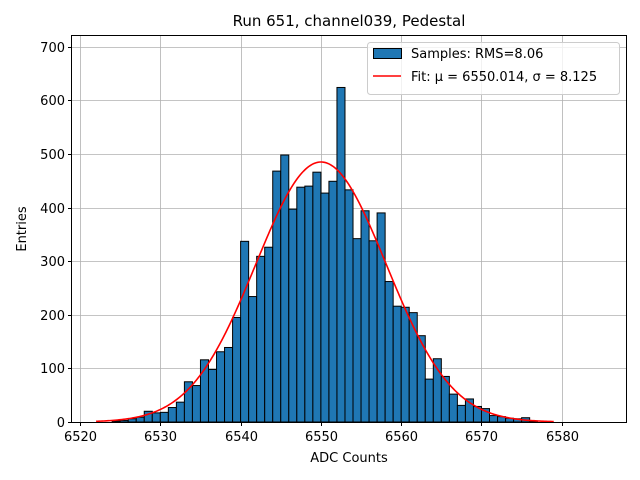 This screenshot has height=480, width=640. What do you see at coordinates (481, 437) in the screenshot?
I see `x-tick-label: 6570` at bounding box center [481, 437].